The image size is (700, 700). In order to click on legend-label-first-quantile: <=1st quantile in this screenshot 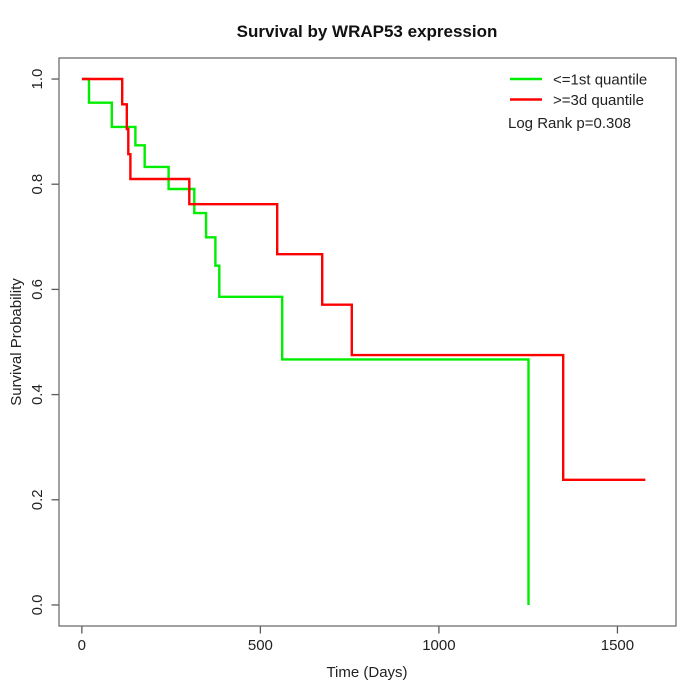, I will do `click(600, 80)`.